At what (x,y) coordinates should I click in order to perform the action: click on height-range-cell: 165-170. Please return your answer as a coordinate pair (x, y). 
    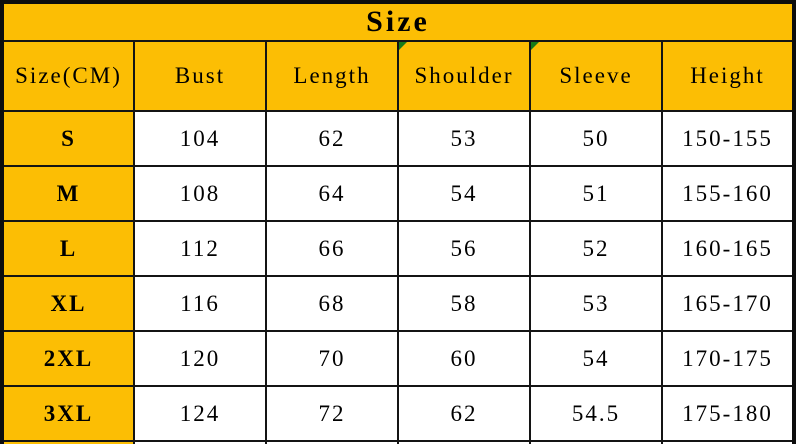
    Looking at the image, I should click on (728, 303).